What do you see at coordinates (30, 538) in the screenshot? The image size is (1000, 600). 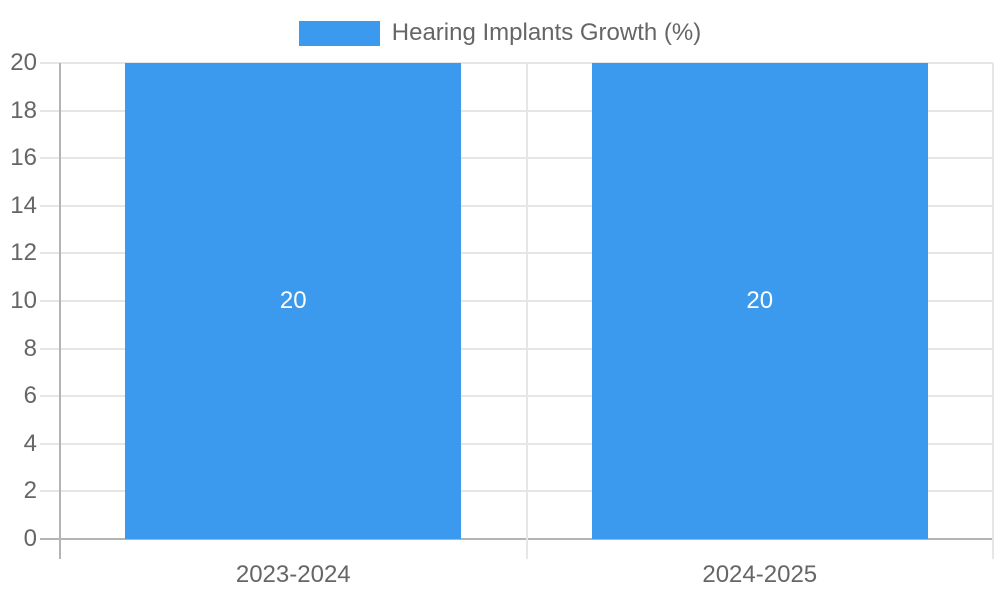 I see `y-tick-label: 0` at bounding box center [30, 538].